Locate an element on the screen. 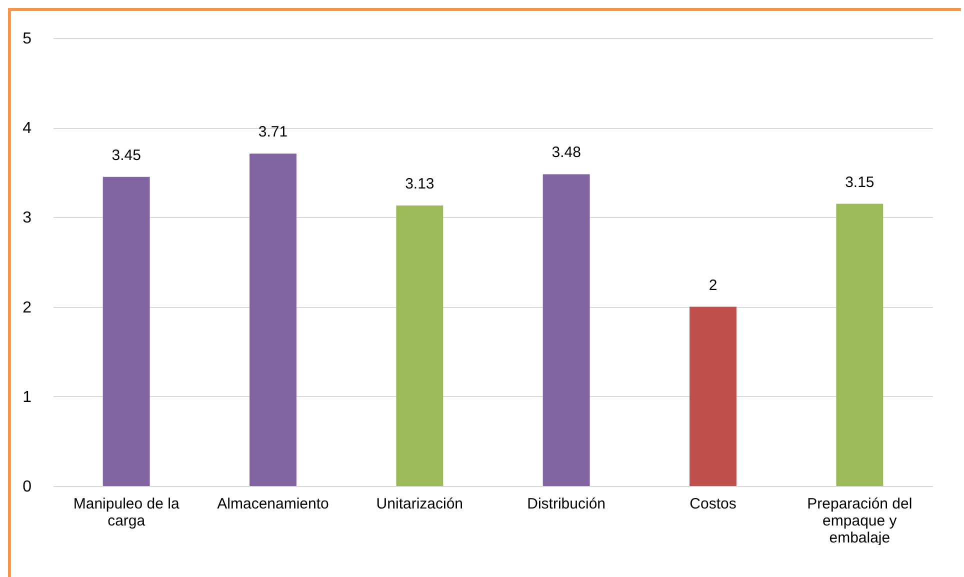  x-tick-label: Manipuleo de la carga is located at coordinates (126, 513).